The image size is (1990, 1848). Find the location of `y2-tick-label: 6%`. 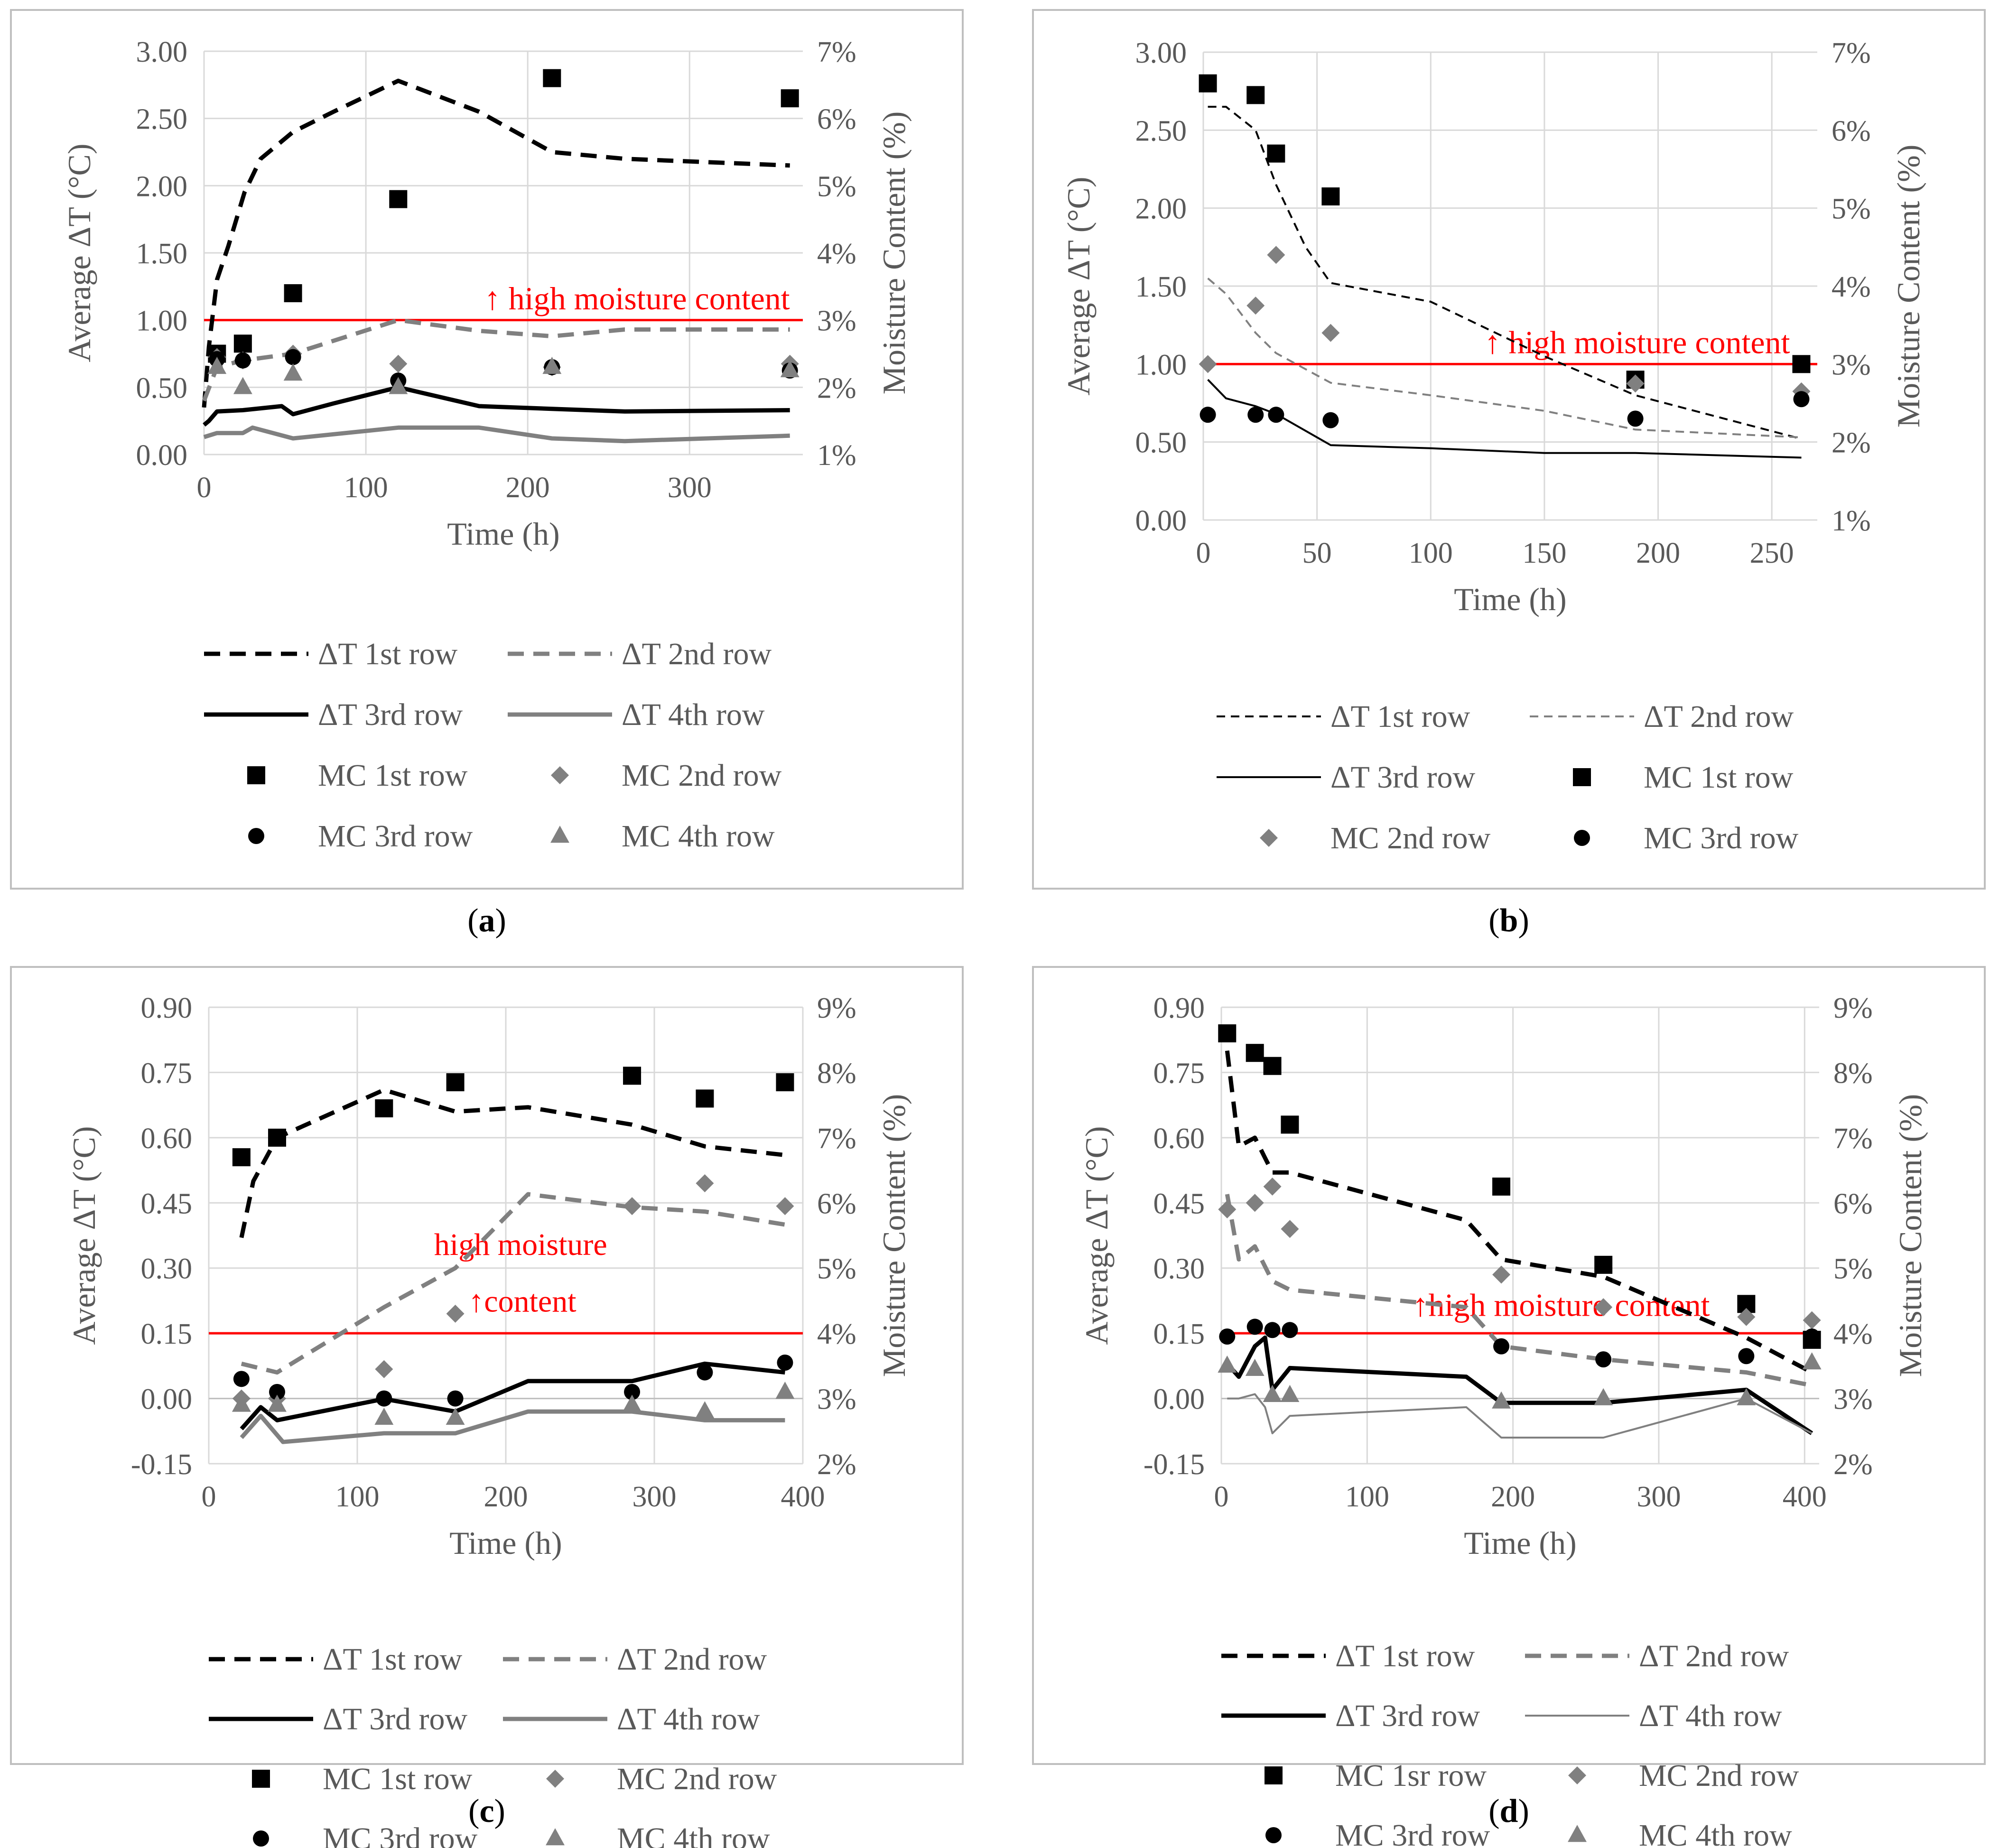

y2-tick-label: 6% is located at coordinates (1853, 1204).